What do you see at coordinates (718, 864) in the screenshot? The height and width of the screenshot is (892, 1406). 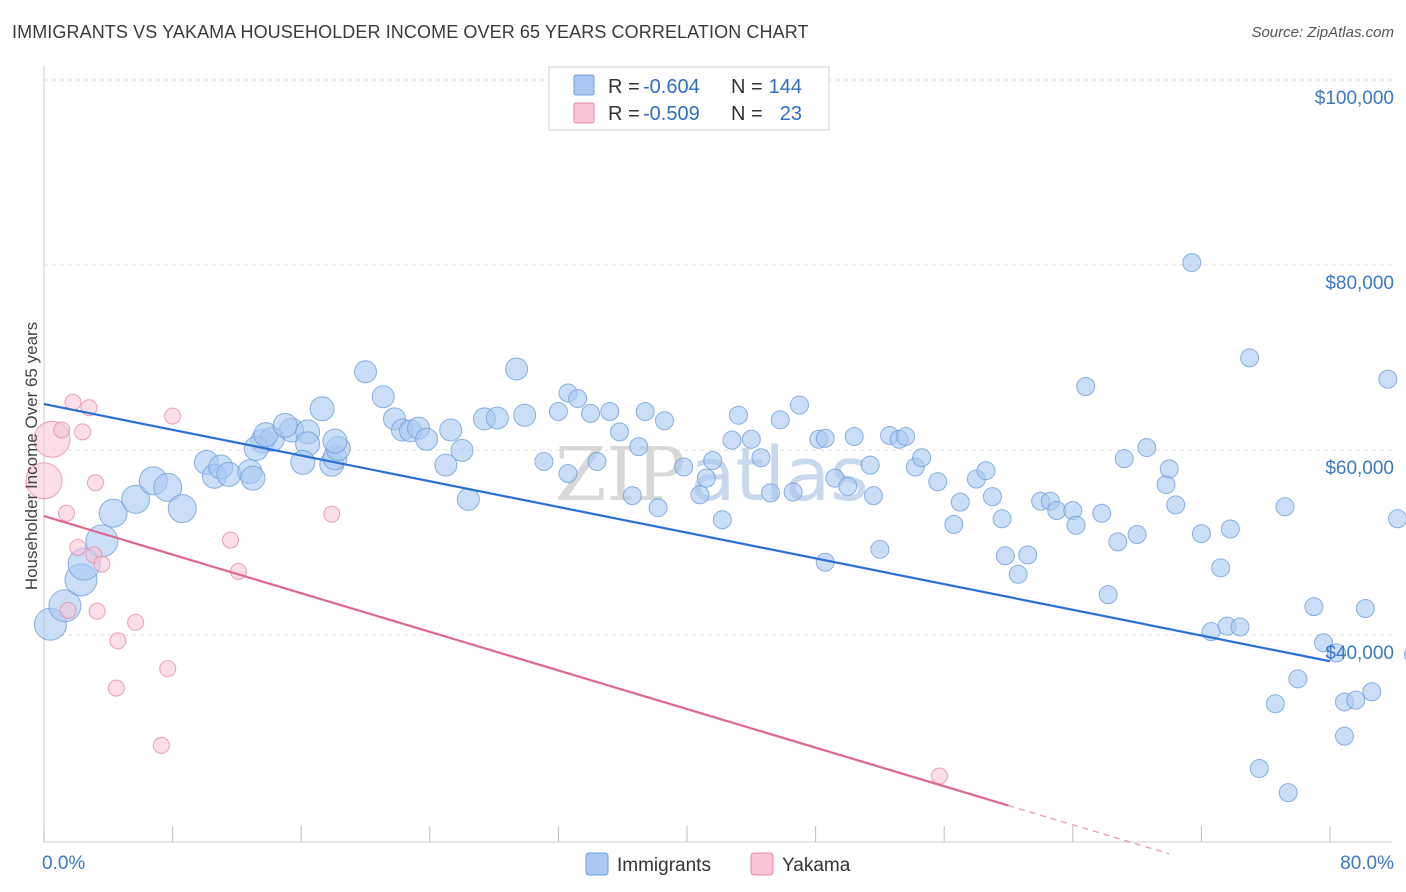 I see `legend-bottom: Immigrants Yakama` at bounding box center [718, 864].